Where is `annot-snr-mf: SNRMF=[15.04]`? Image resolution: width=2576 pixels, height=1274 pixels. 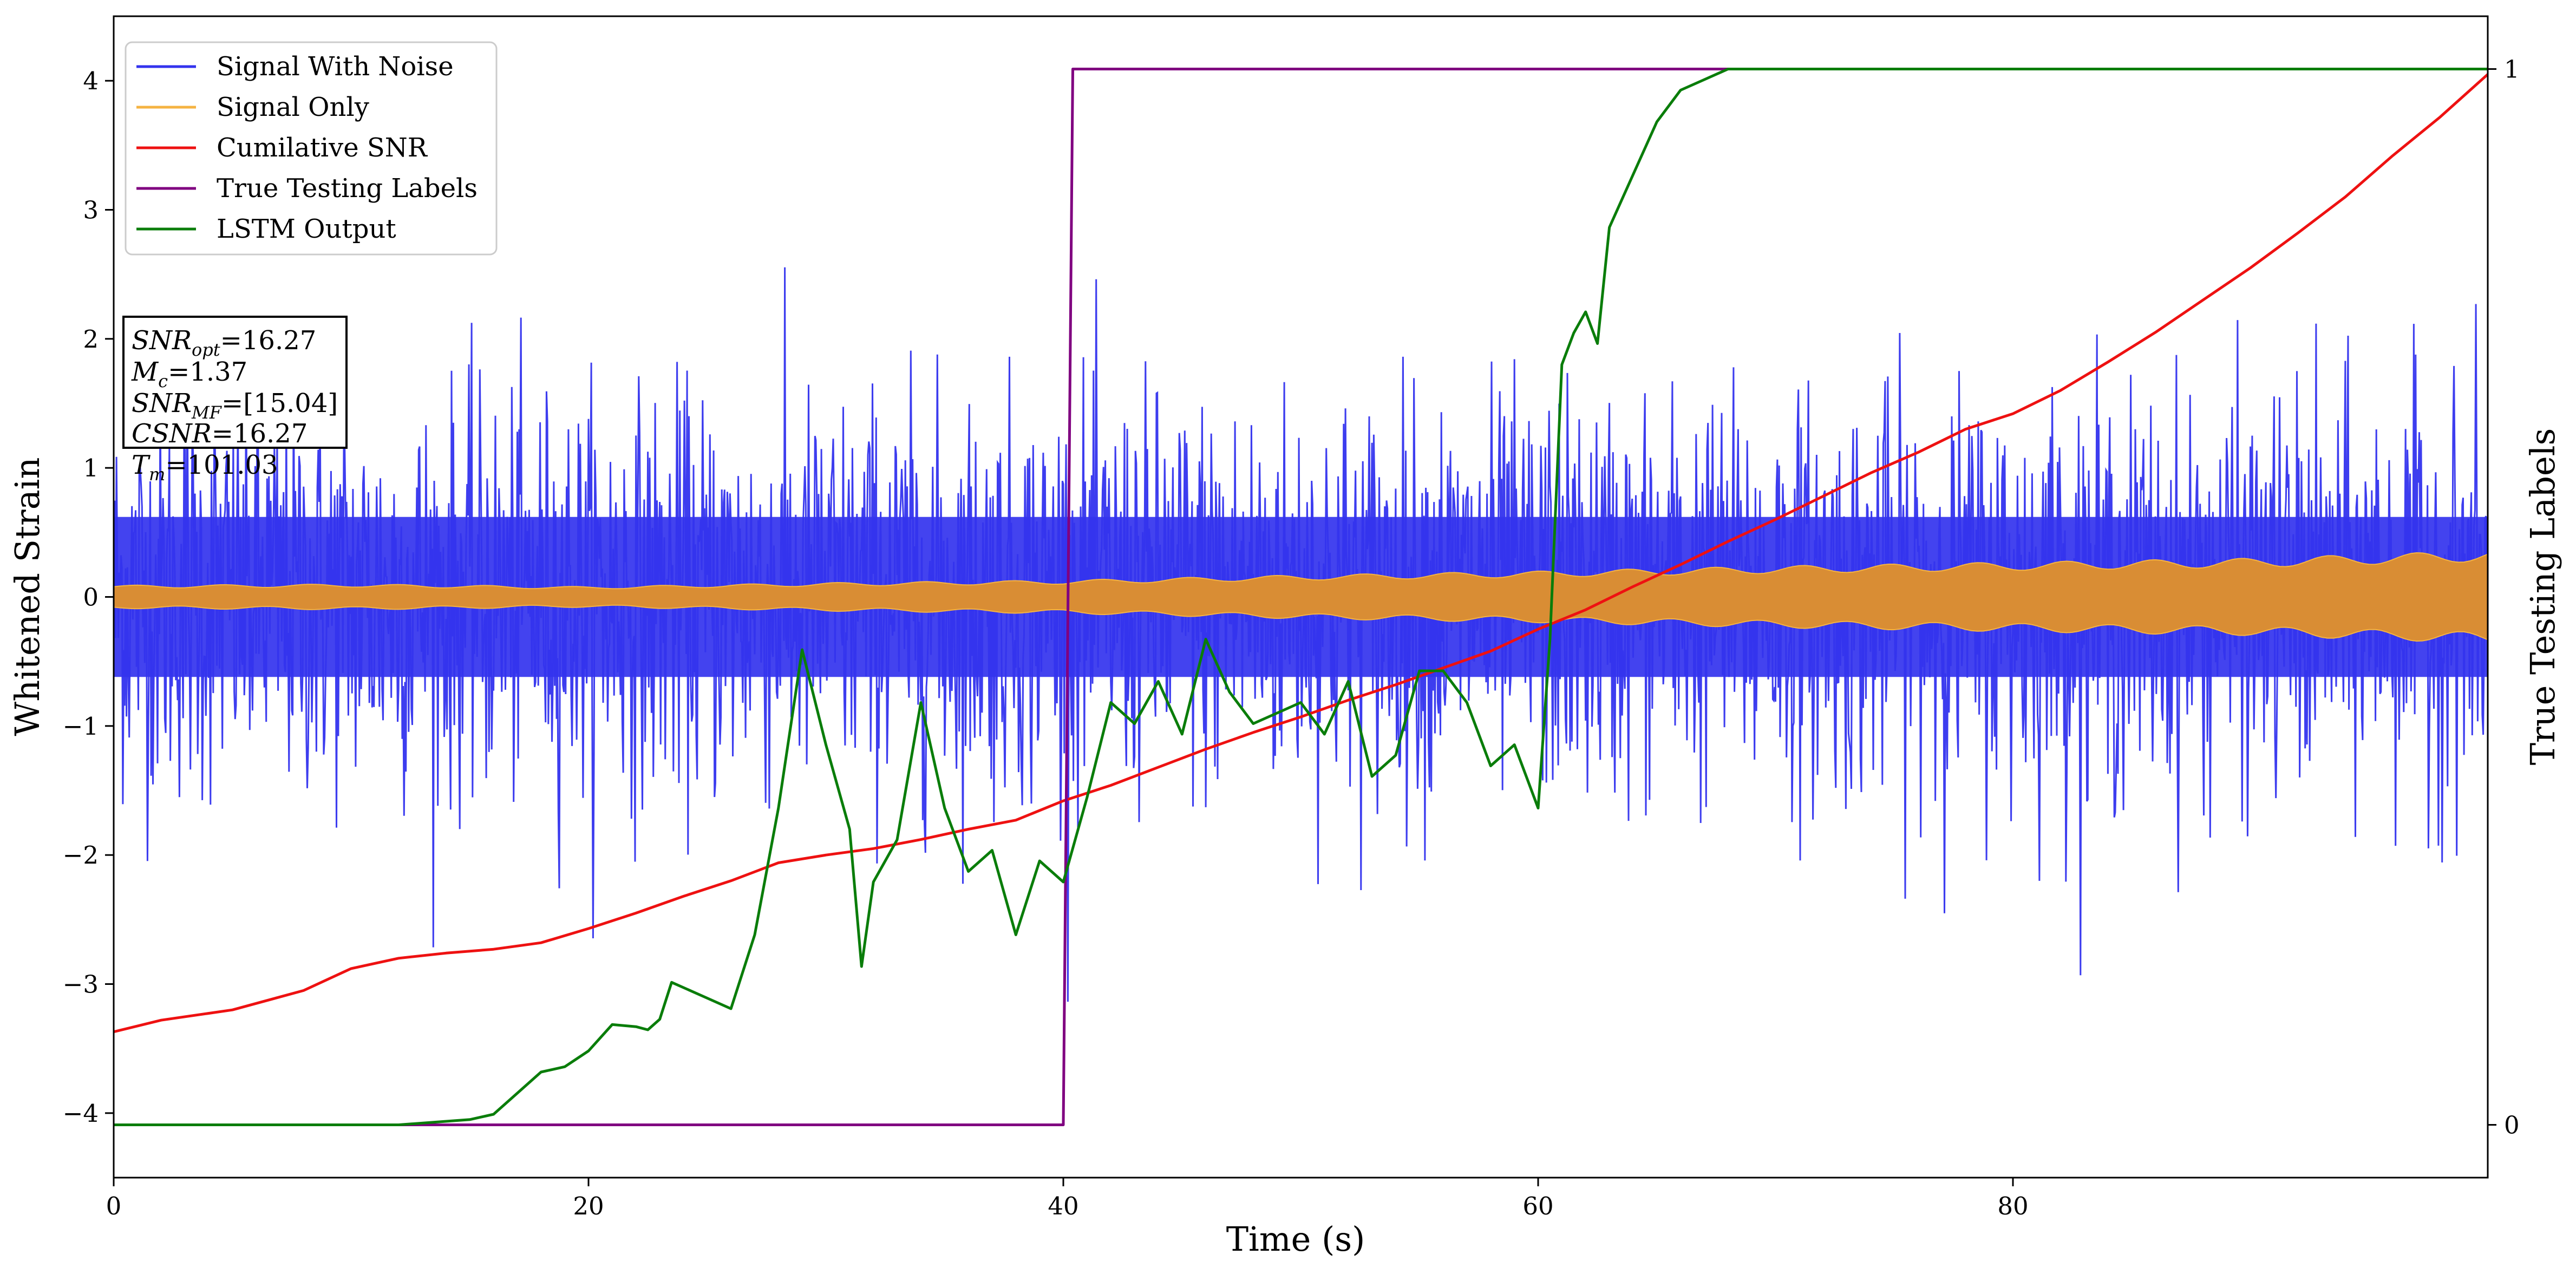 annot-snr-mf: SNRMF=[15.04] is located at coordinates (235, 405).